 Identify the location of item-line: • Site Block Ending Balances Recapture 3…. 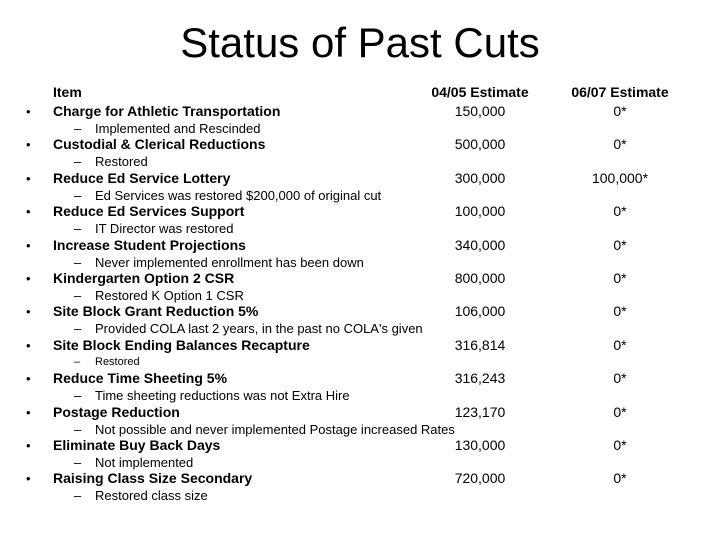
(360, 346).